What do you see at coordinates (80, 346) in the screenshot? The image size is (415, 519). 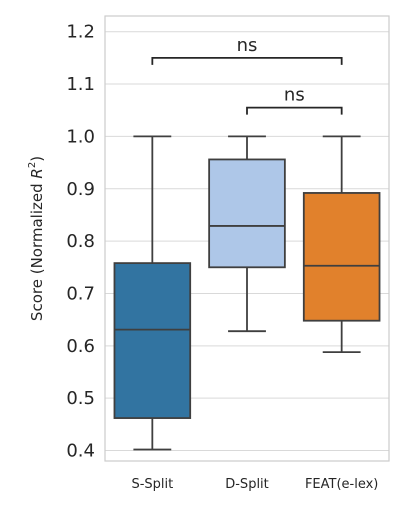 I see `y-tick-label: 0.6` at bounding box center [80, 346].